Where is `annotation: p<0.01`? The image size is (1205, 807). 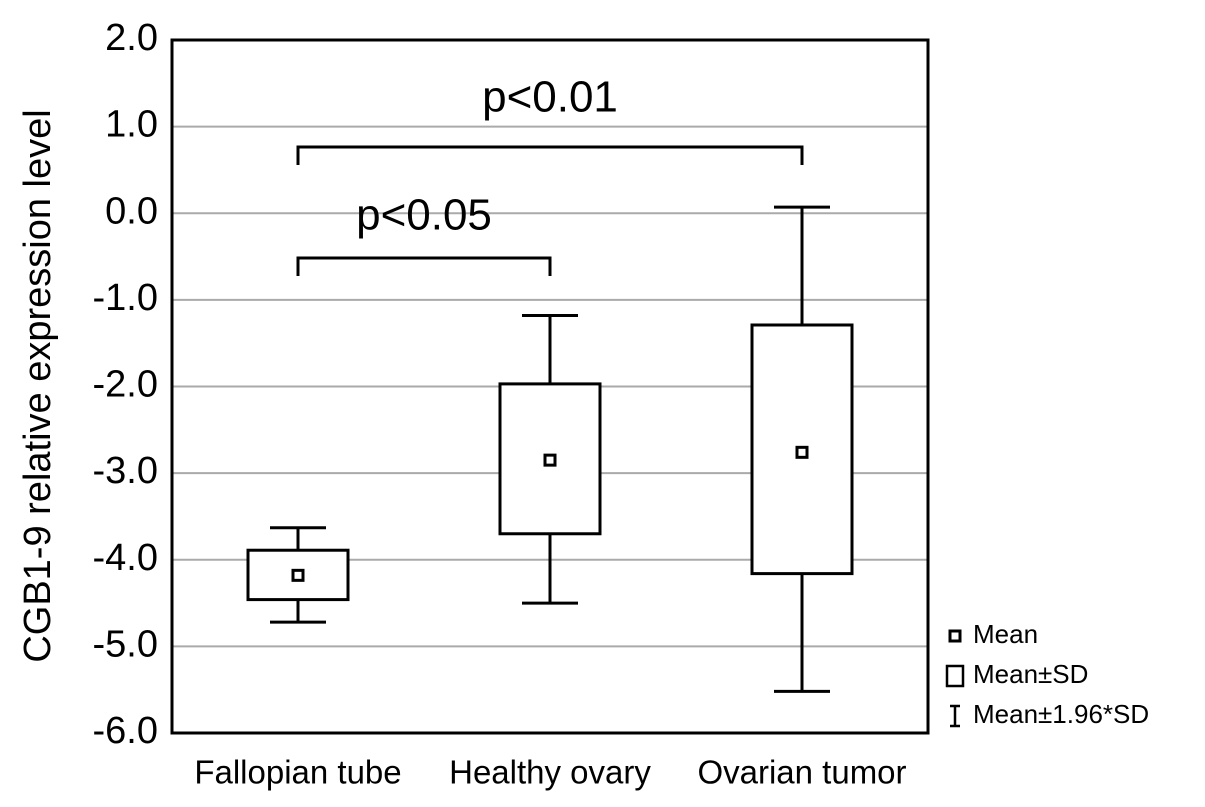 annotation: p<0.01 is located at coordinates (550, 97).